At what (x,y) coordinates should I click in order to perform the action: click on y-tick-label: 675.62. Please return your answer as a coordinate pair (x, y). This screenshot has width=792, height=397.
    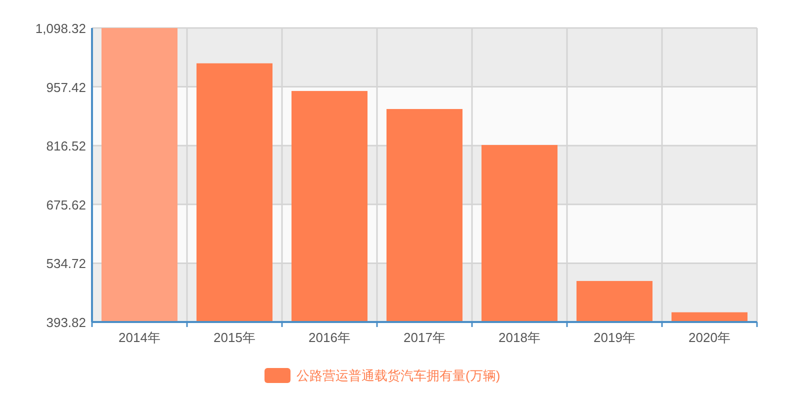
    Looking at the image, I should click on (66, 204).